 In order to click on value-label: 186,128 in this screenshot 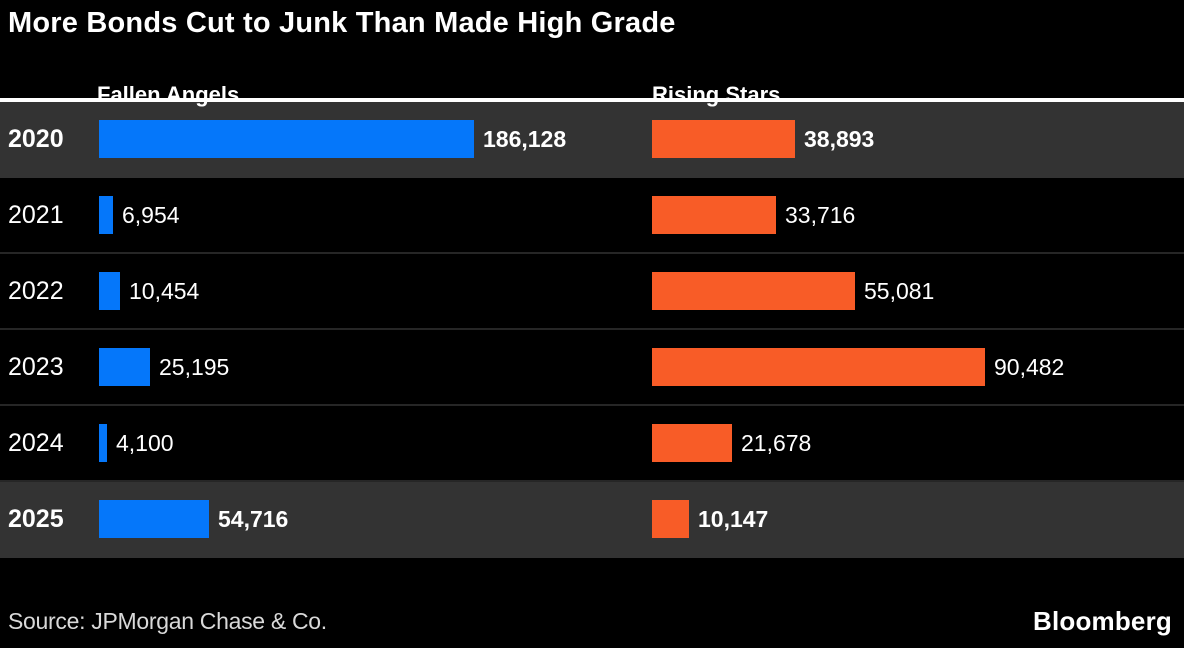, I will do `click(525, 138)`.